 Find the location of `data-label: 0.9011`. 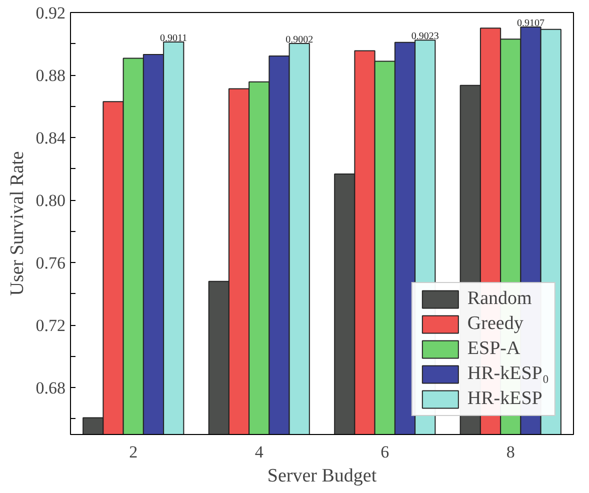

data-label: 0.9011 is located at coordinates (174, 38).